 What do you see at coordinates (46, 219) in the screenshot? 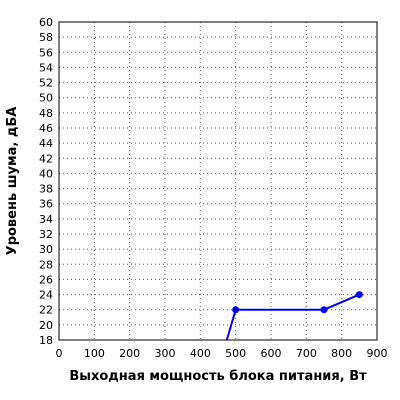
I see `y-tick-label: 34` at bounding box center [46, 219].